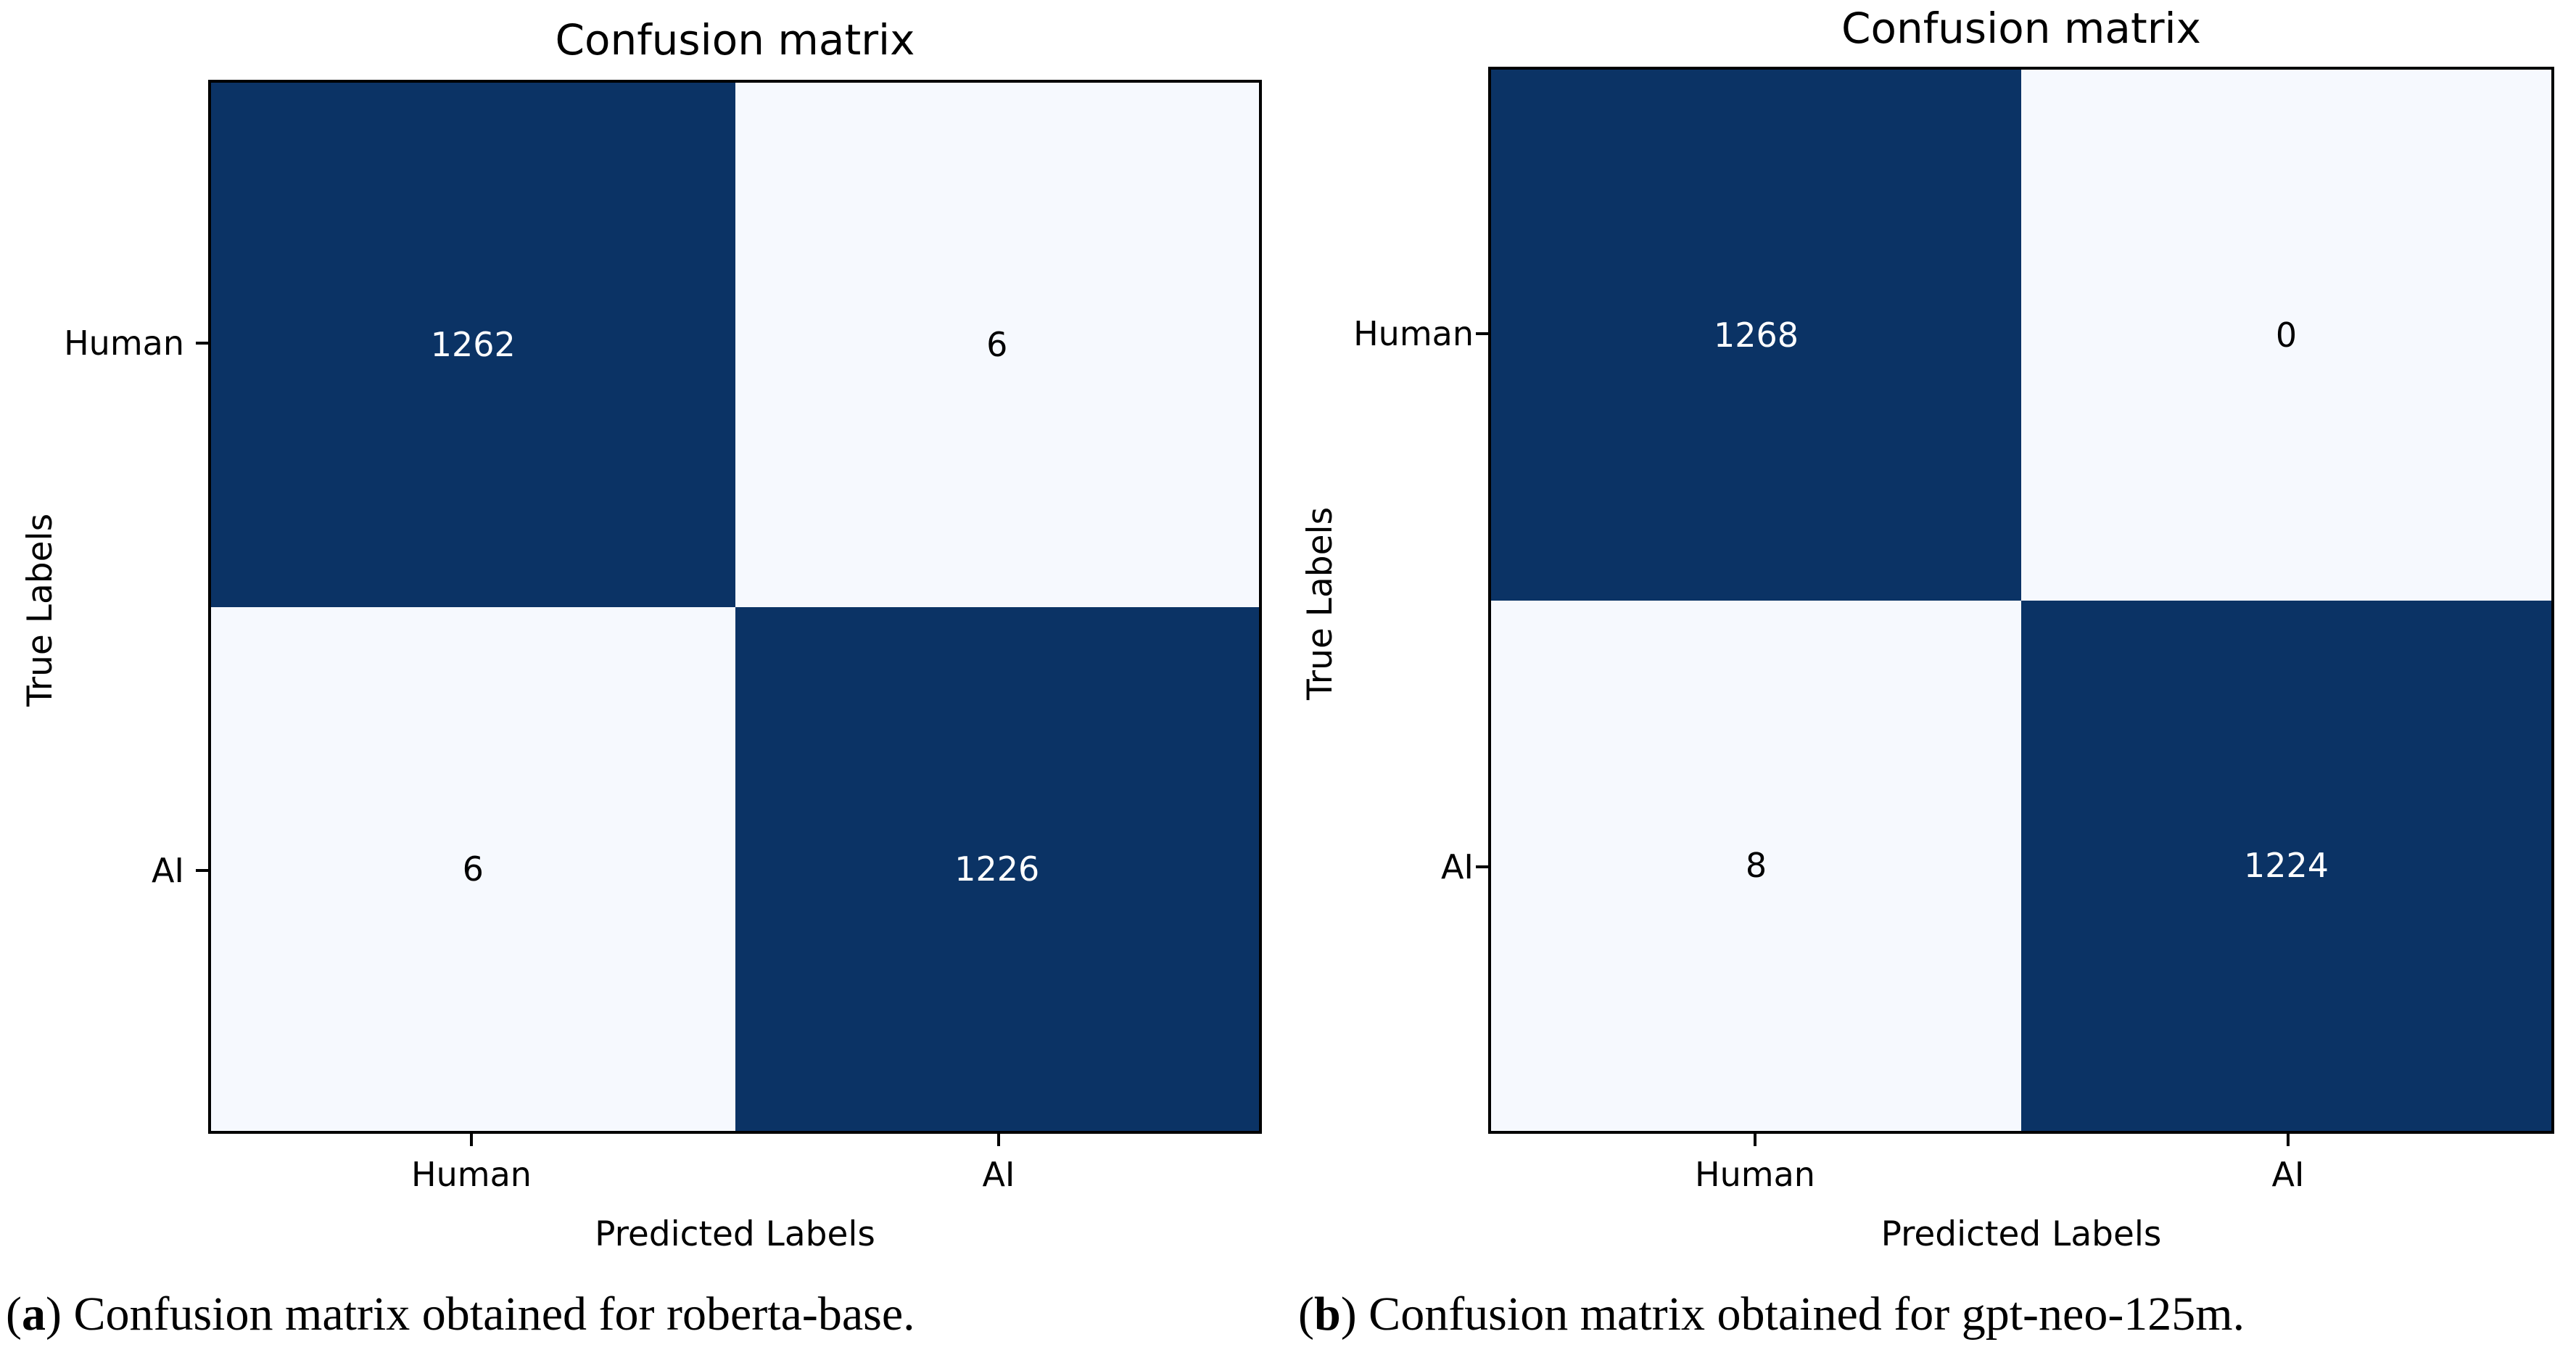 The image size is (2576, 1371). What do you see at coordinates (2021, 28) in the screenshot?
I see `plot-title-b: Confusion matrix` at bounding box center [2021, 28].